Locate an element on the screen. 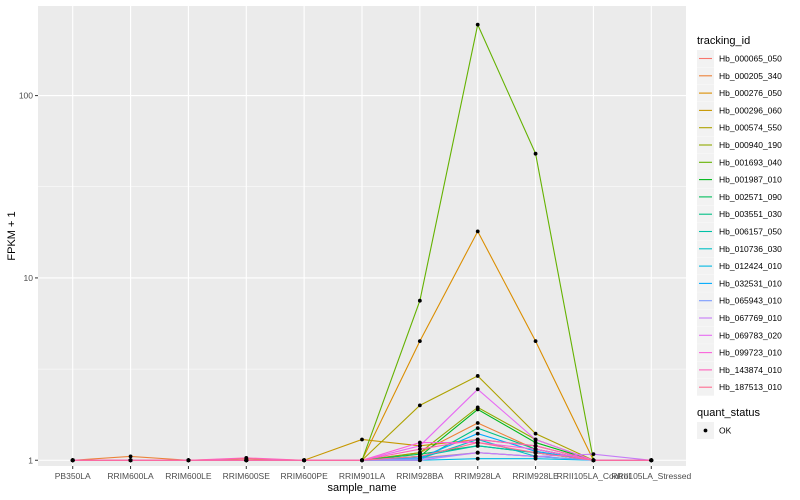 This screenshot has width=800, height=500. legend-label: OK is located at coordinates (725, 431).